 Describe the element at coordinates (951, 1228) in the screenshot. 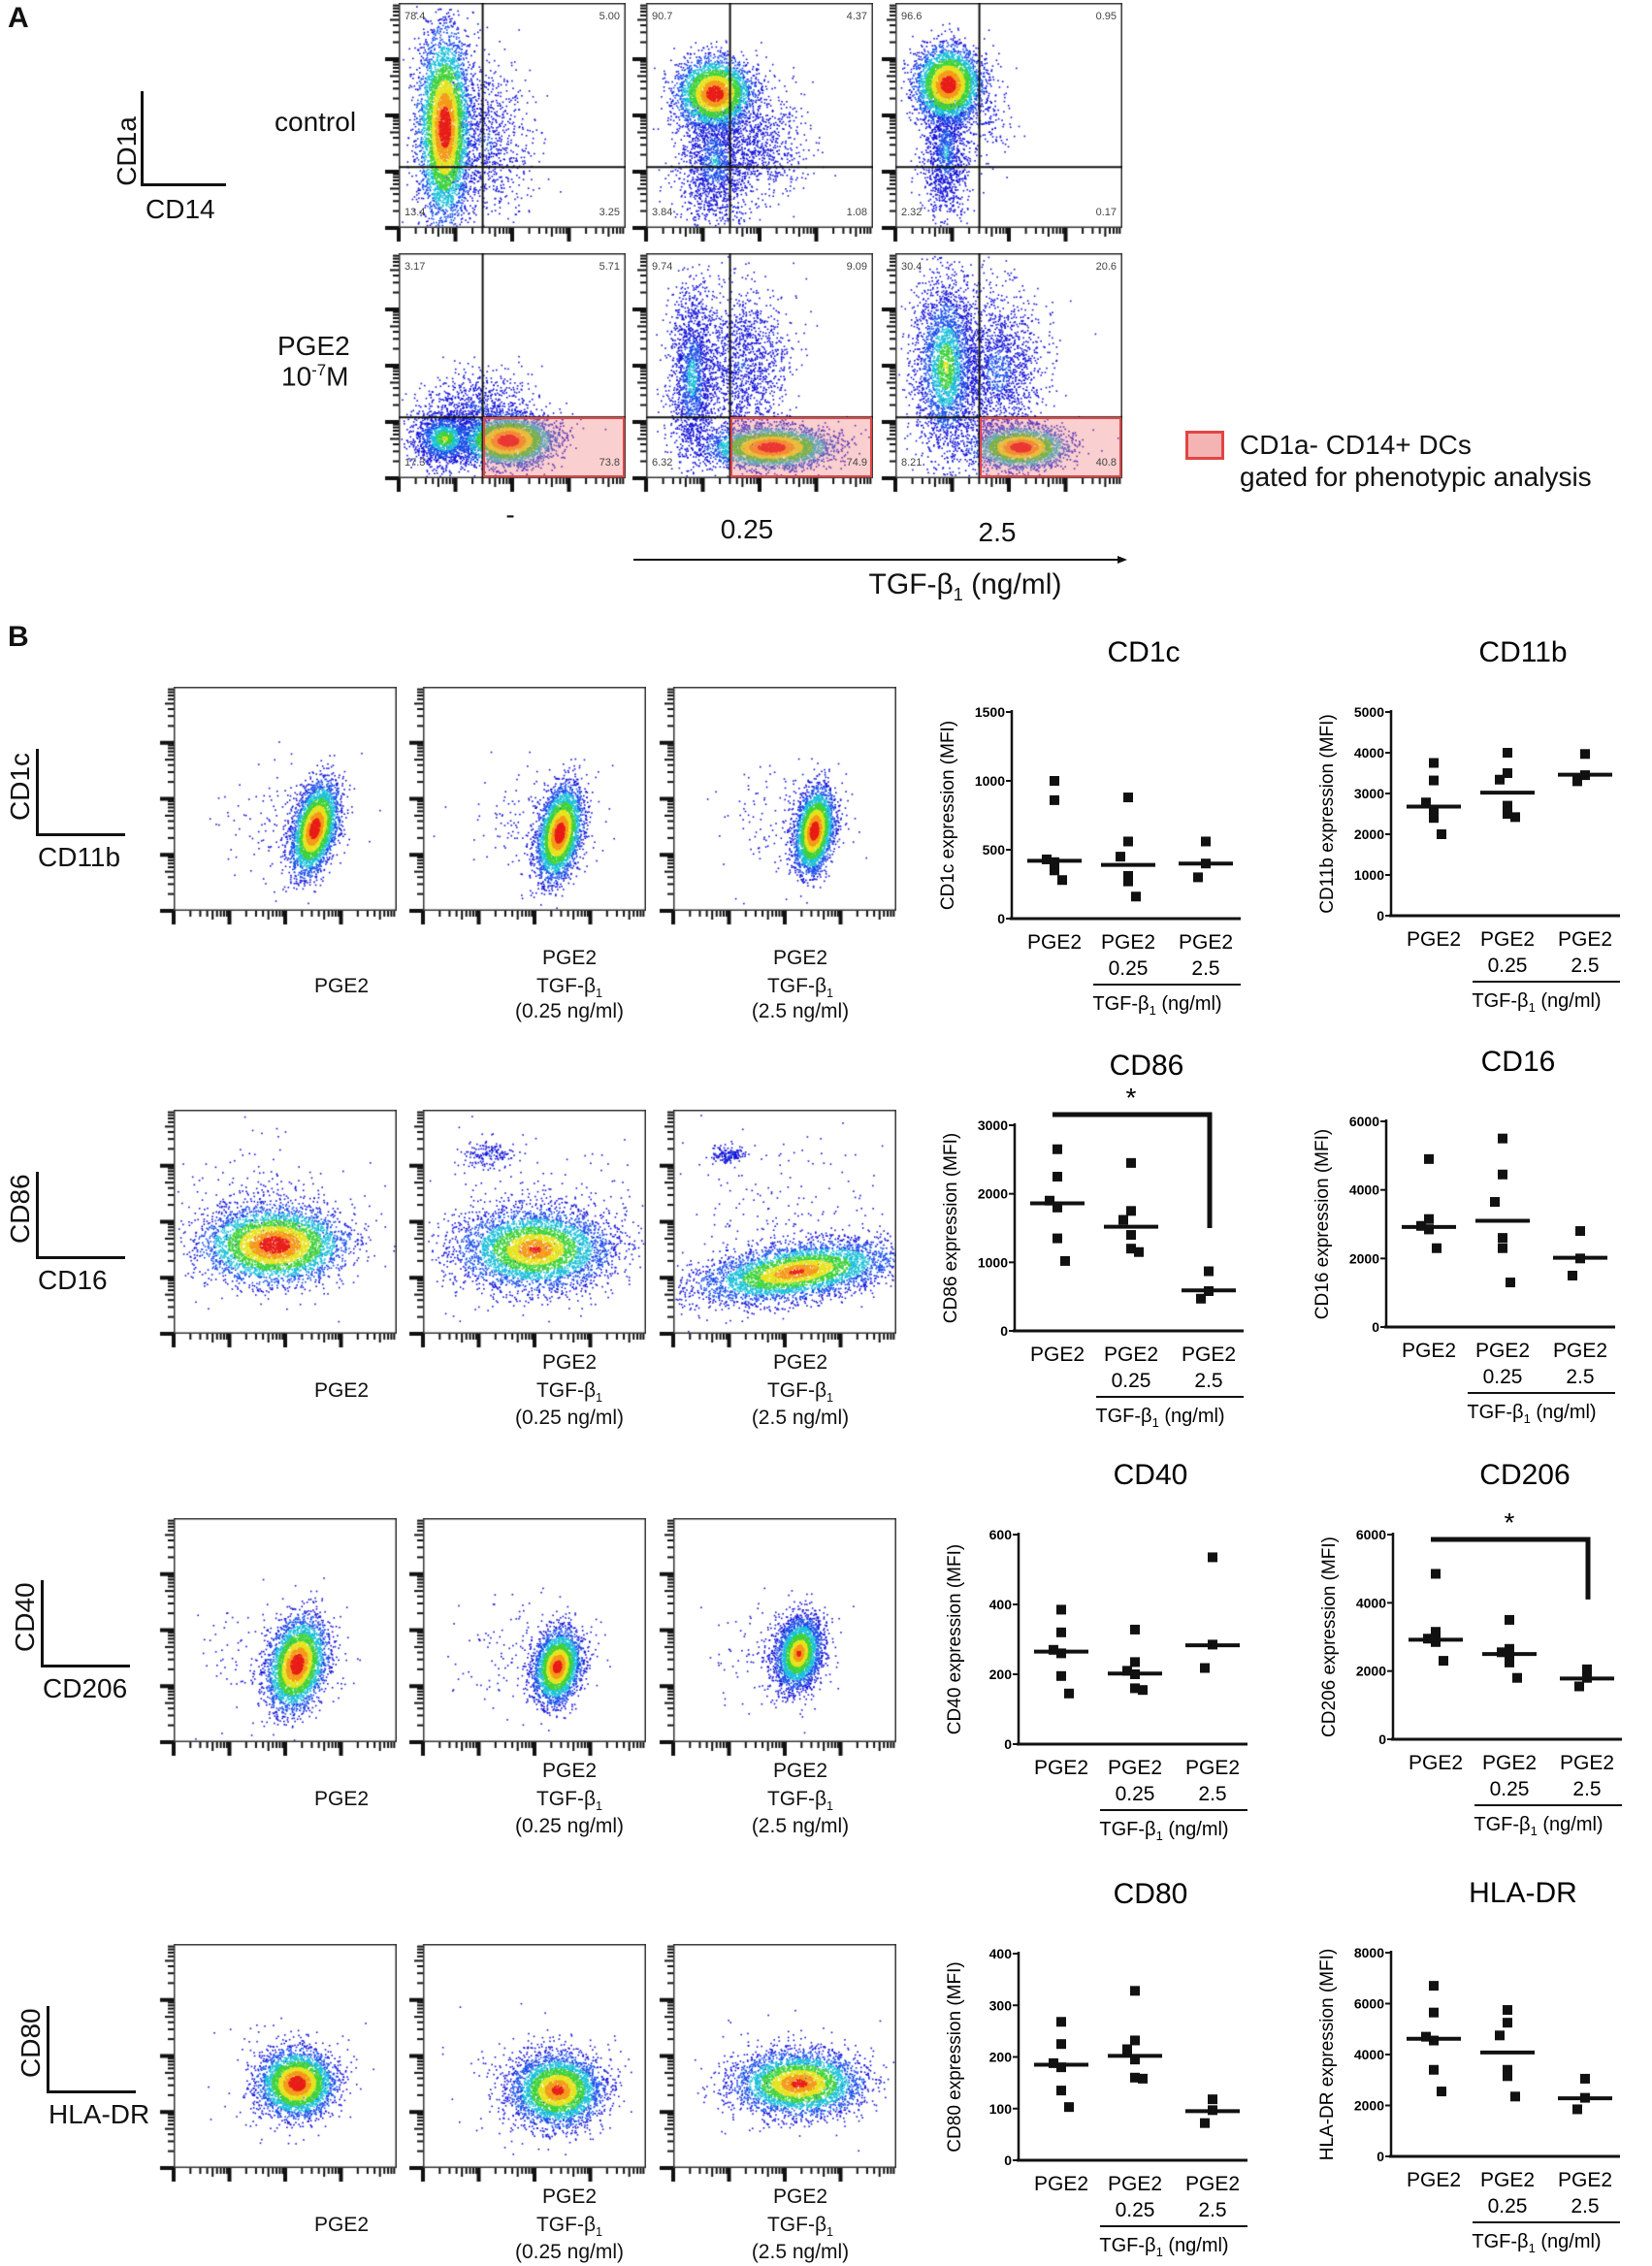

I see `y-axis-label: CD86 expression (MFI)` at that location.